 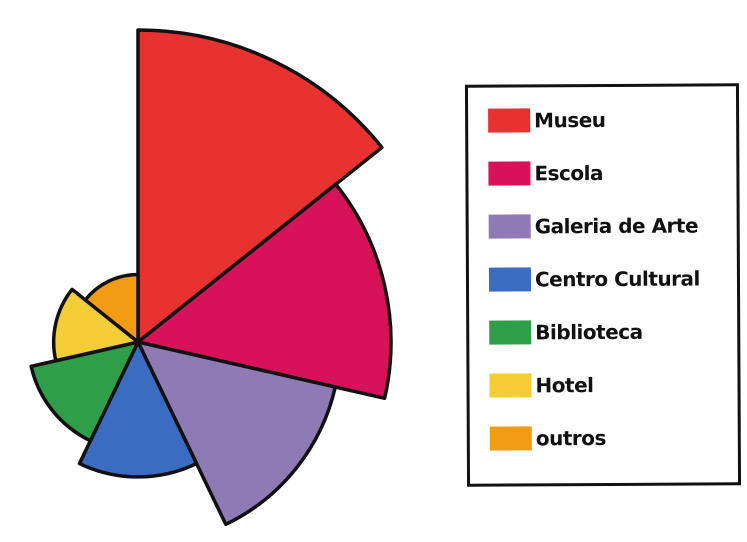 What do you see at coordinates (111, 308) in the screenshot?
I see `slice-outros` at bounding box center [111, 308].